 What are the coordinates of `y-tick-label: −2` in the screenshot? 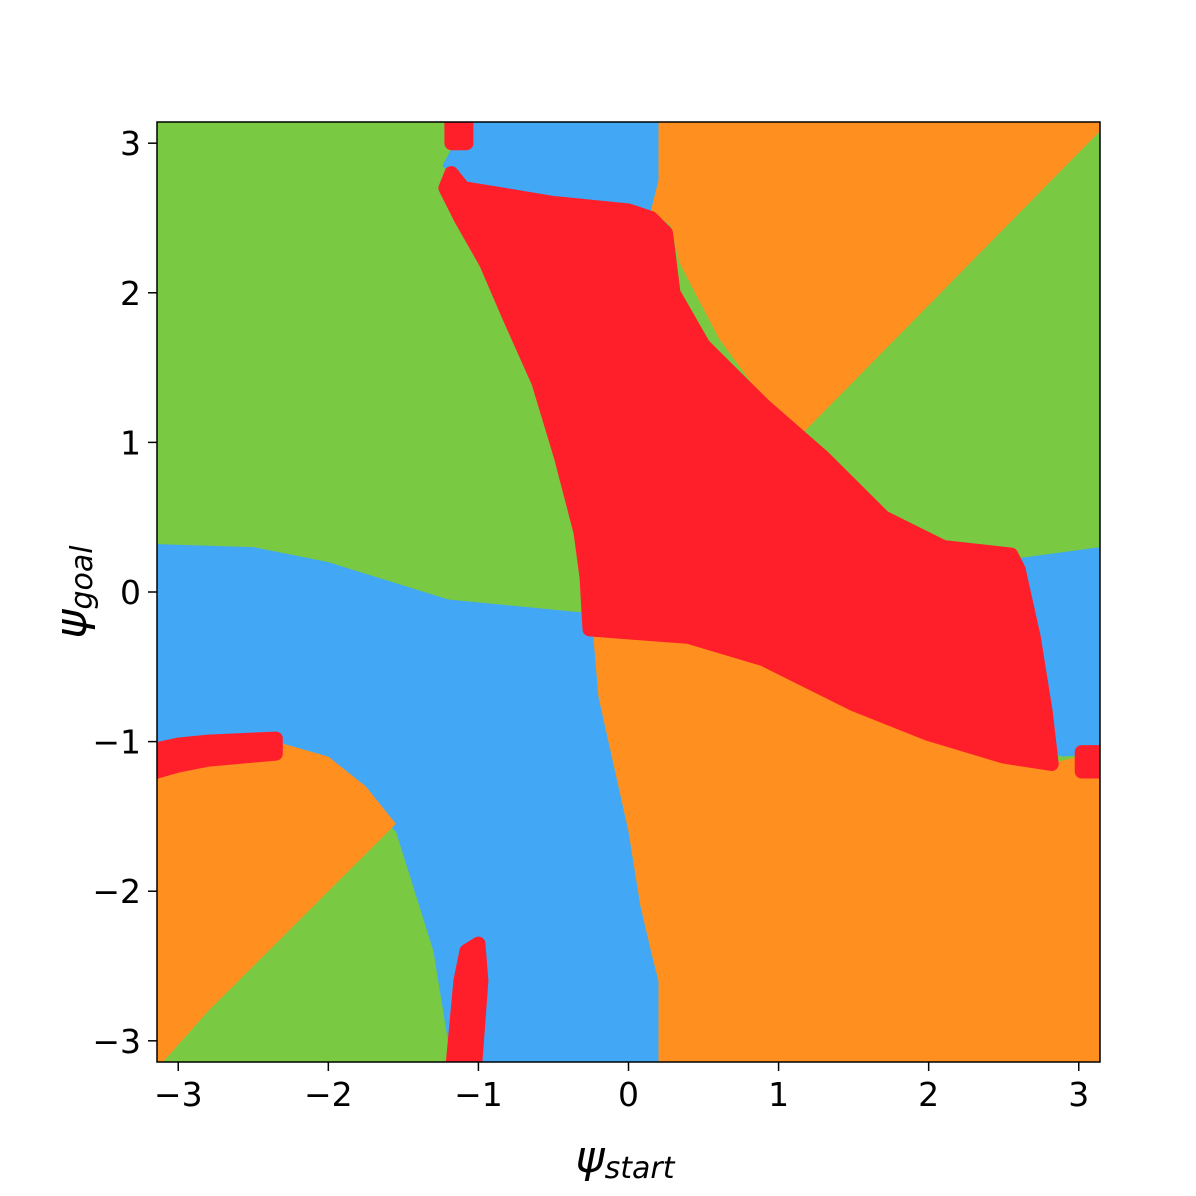 It's located at (116, 891).